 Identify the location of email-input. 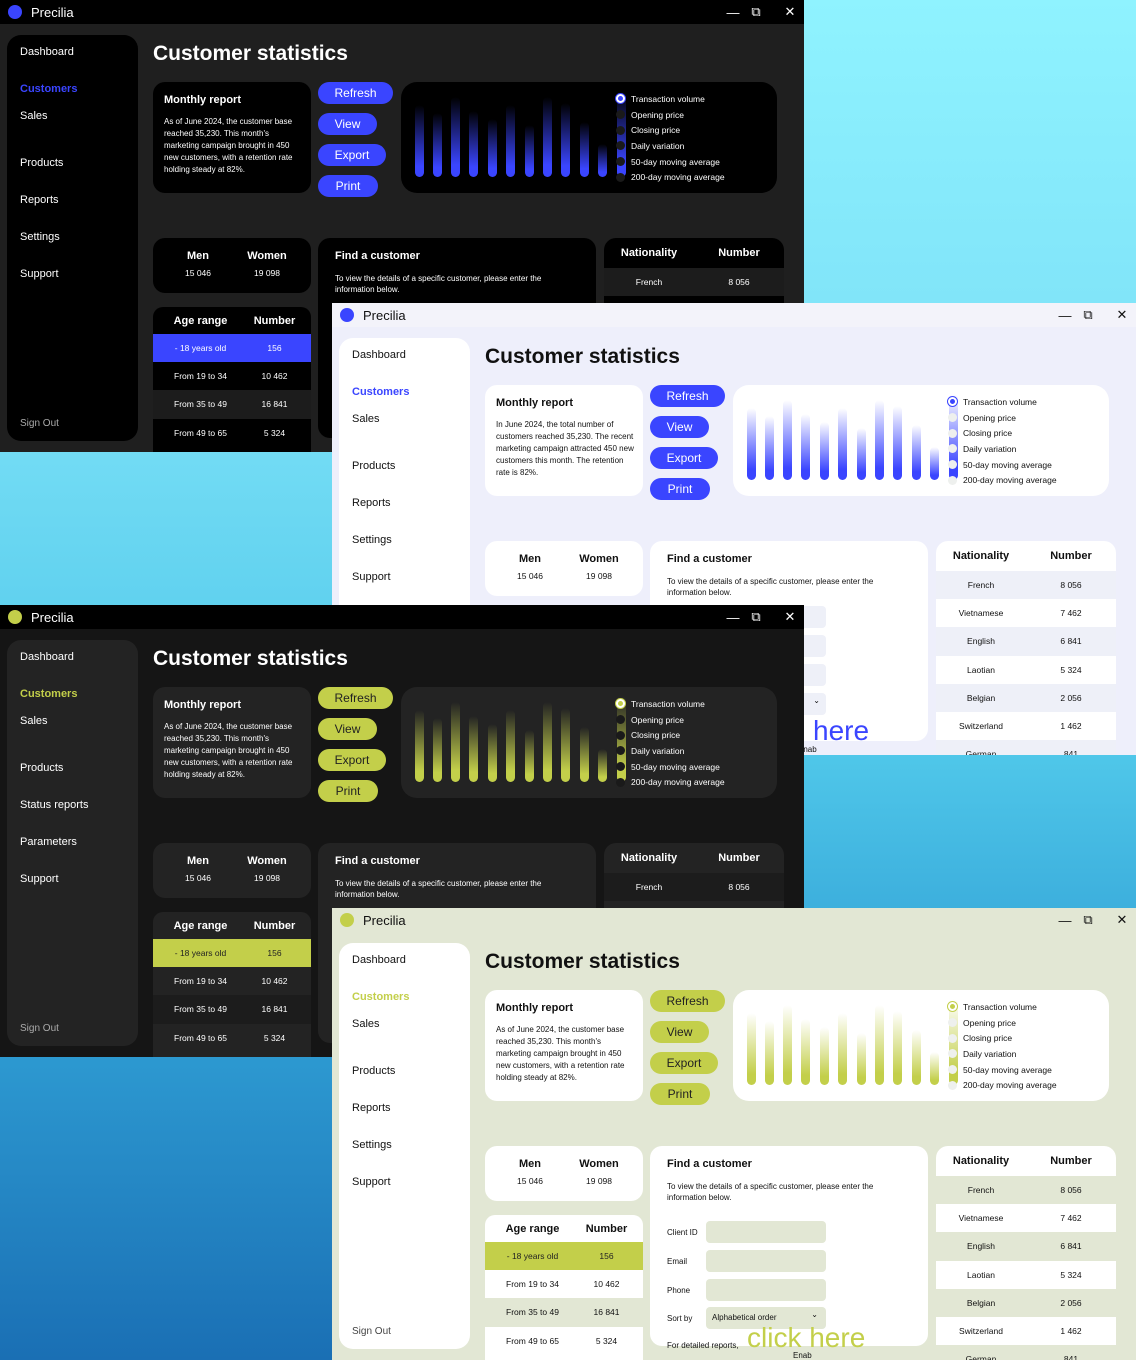
(766, 1261).